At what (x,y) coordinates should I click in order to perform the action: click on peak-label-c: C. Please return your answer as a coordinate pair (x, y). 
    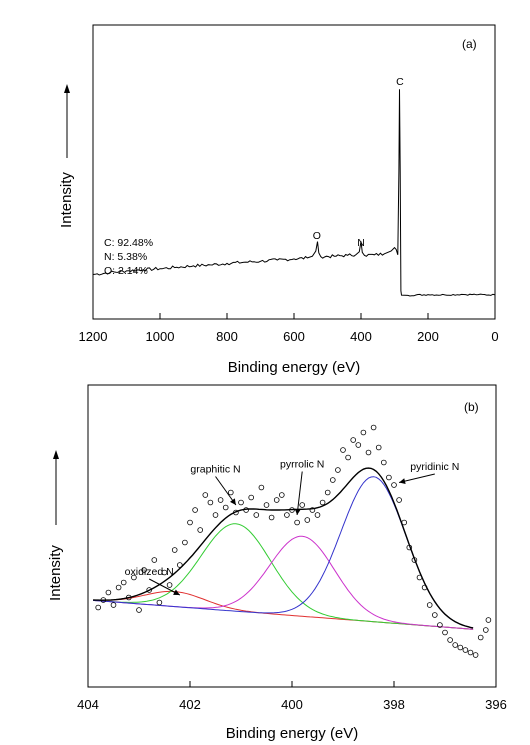
    Looking at the image, I should click on (400, 82).